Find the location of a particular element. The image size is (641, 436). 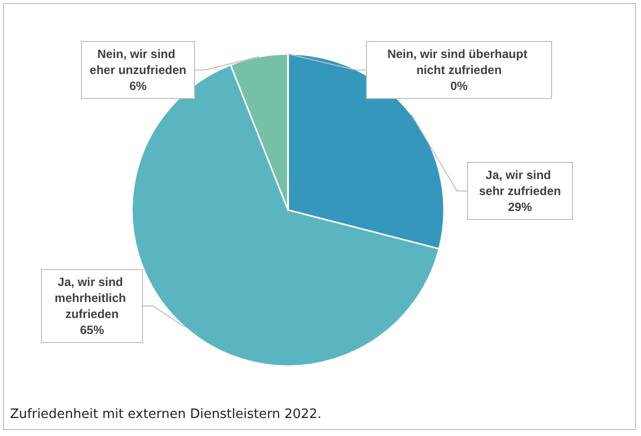

text: Zufriedenheit mit externen Dienstleistern 2022. is located at coordinates (166, 414).